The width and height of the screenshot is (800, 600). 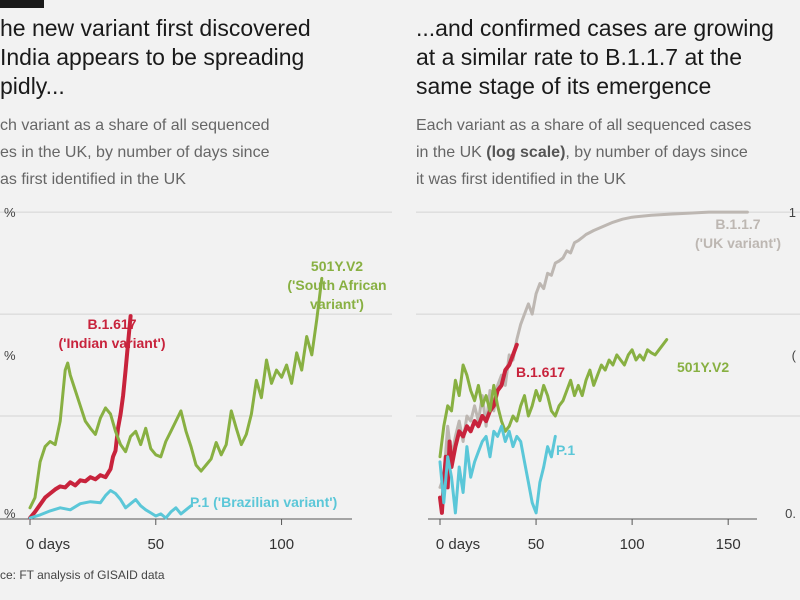 What do you see at coordinates (738, 243) in the screenshot?
I see `series-label-1-b117-1: ('UK variant')` at bounding box center [738, 243].